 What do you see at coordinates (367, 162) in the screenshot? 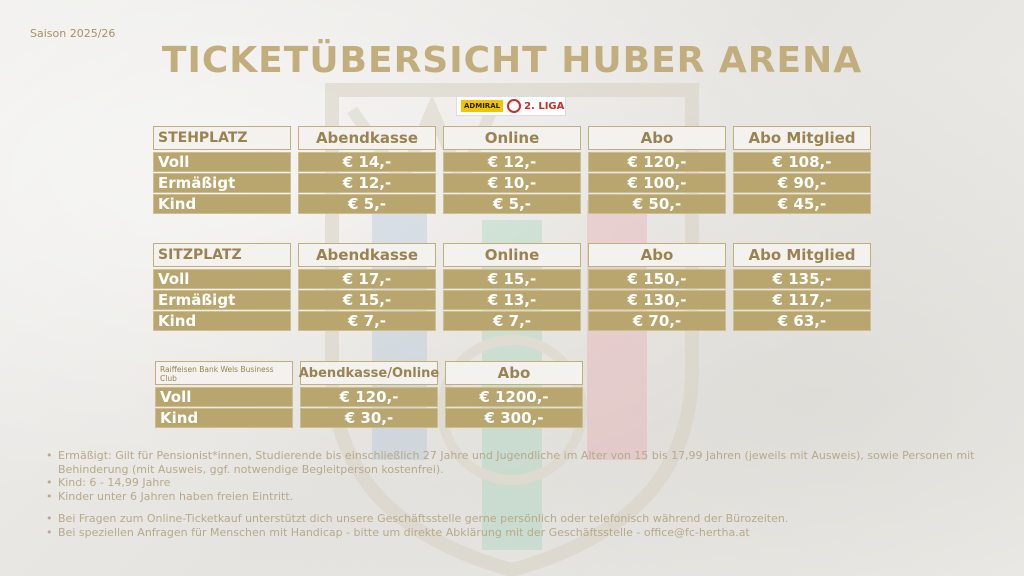
I see `price-cell: € 14,-` at bounding box center [367, 162].